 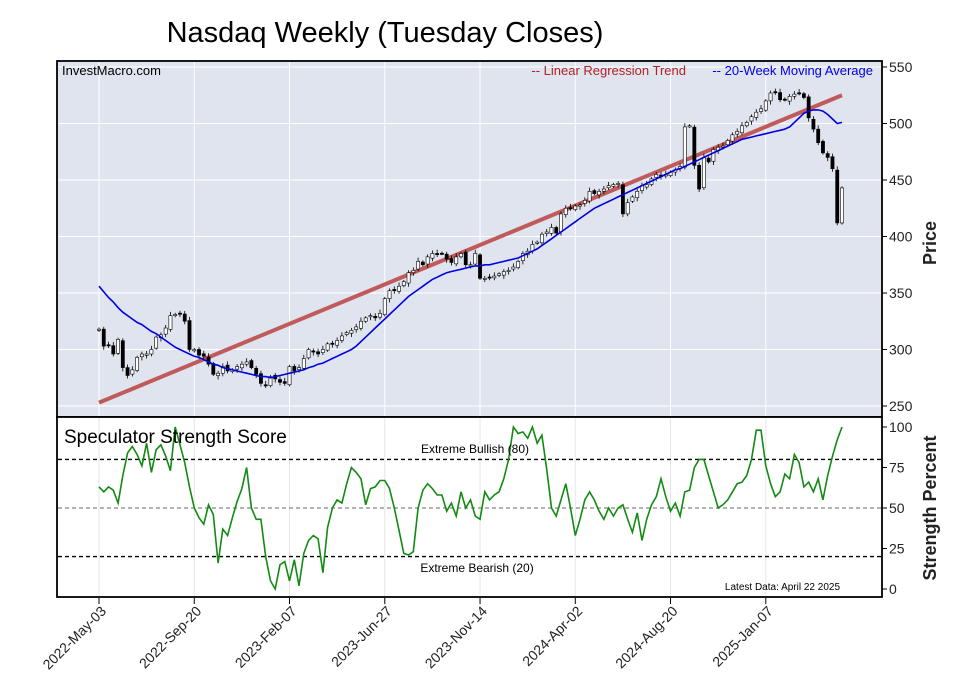 What do you see at coordinates (783, 587) in the screenshot?
I see `latest-data-label: Latest Data: April 22 2025` at bounding box center [783, 587].